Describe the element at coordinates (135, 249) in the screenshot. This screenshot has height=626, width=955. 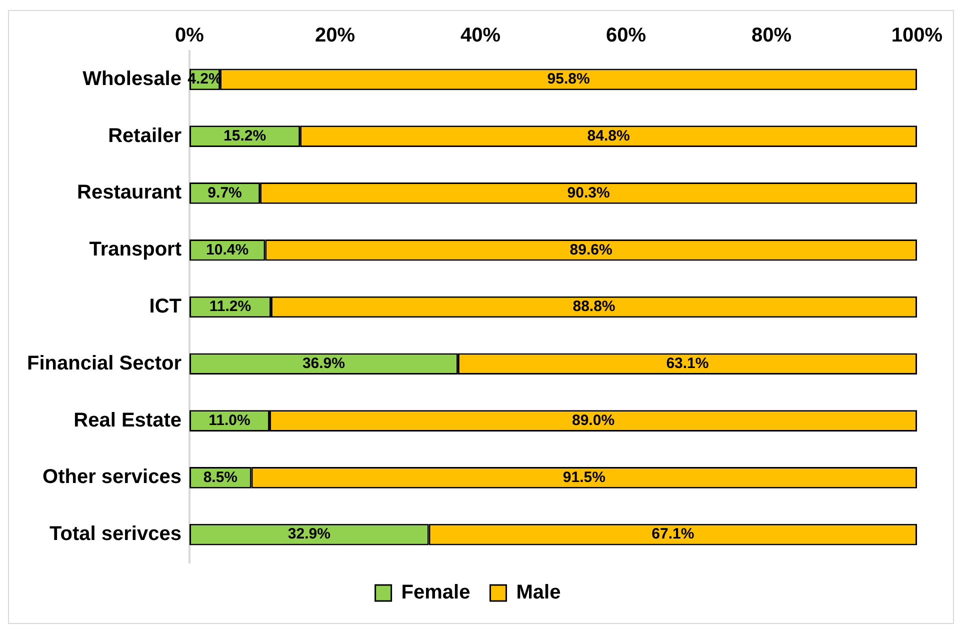
I see `y-tick-label: Transport` at that location.